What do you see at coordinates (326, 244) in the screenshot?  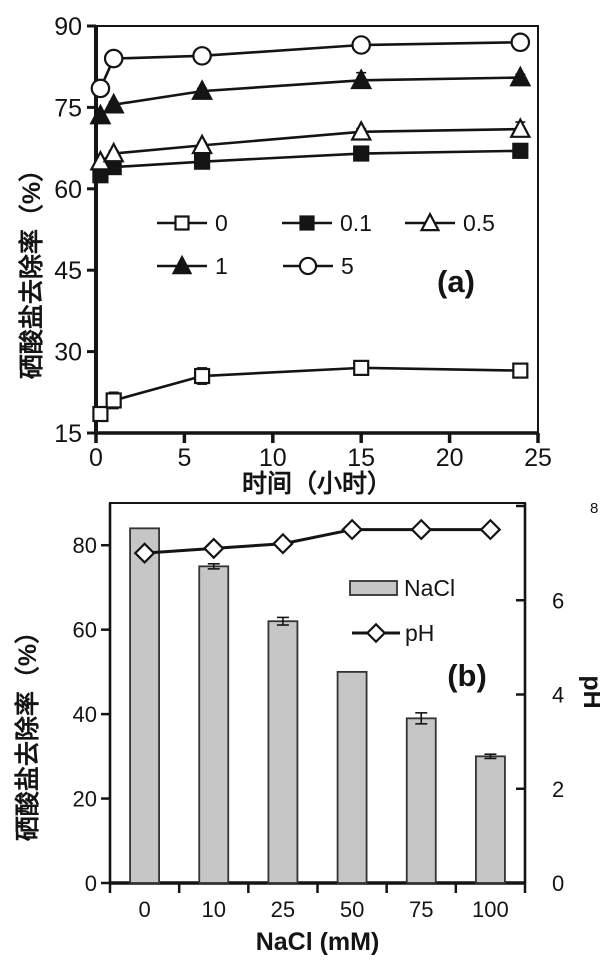 I see `a-legend: 0 0.1 0.5 1 5` at bounding box center [326, 244].